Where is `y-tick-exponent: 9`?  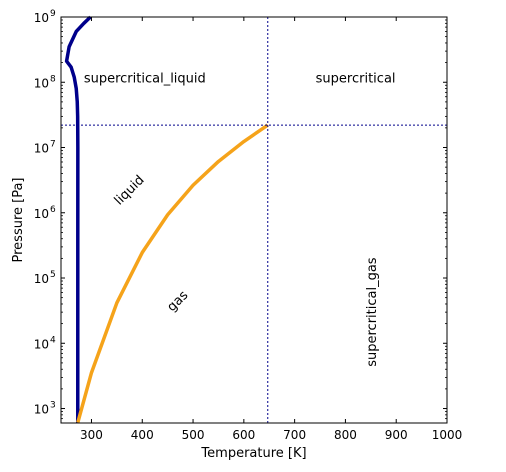 y-tick-exponent: 9 is located at coordinates (53, 14).